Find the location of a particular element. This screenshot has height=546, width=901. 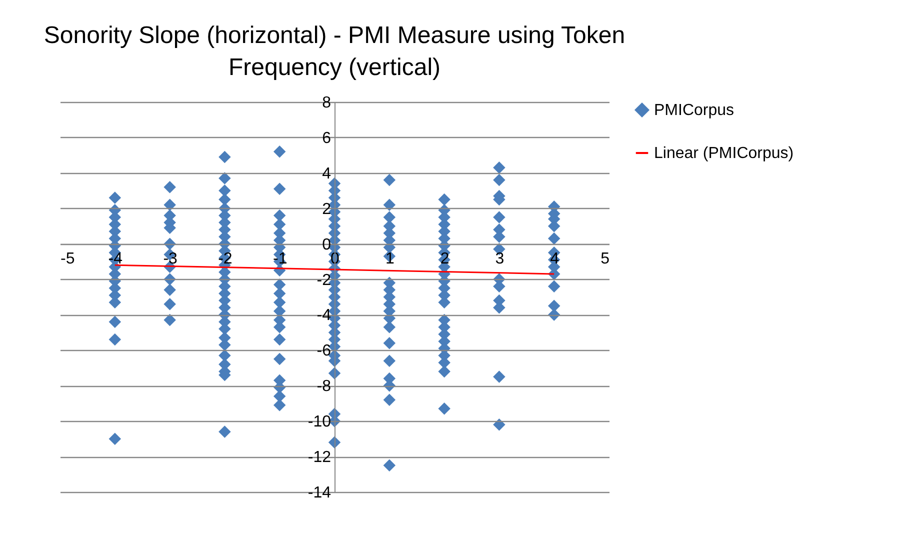

y-tick-label: -12 is located at coordinates (320, 457).